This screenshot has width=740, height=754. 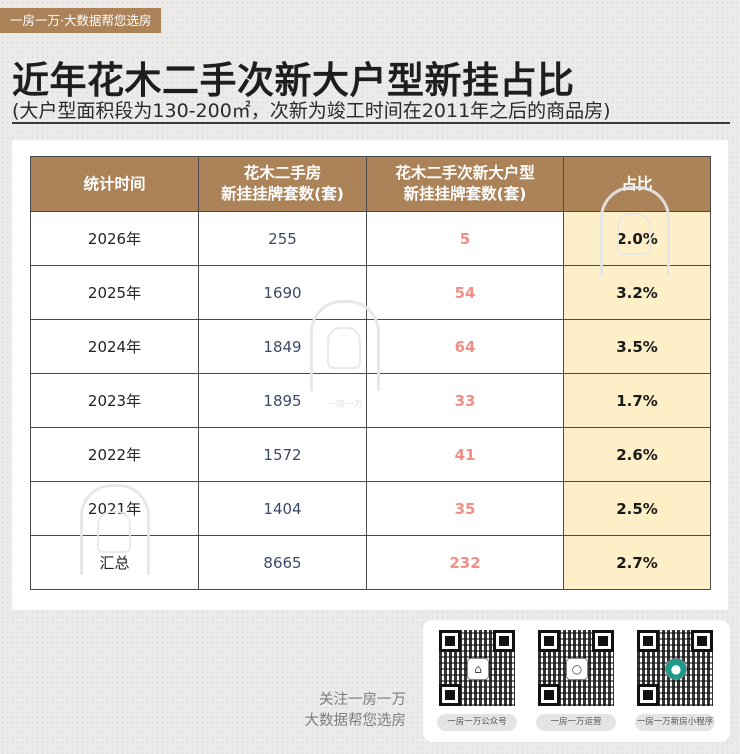 I want to click on qr-label: 一房一万公众号, so click(x=477, y=722).